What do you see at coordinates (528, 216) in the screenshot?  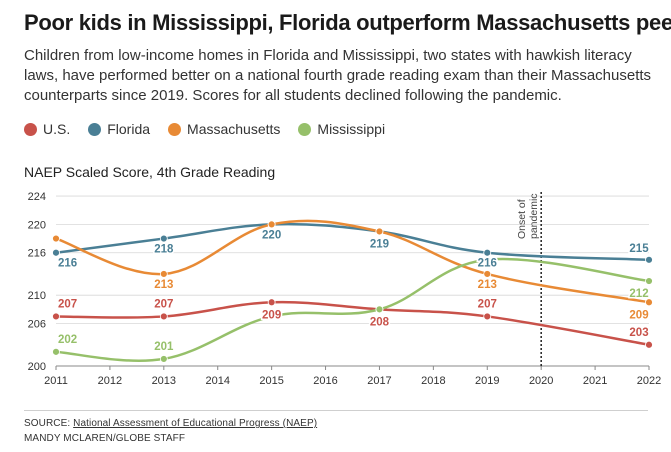 I see `pandemic-label: Onset ofpandemic` at bounding box center [528, 216].